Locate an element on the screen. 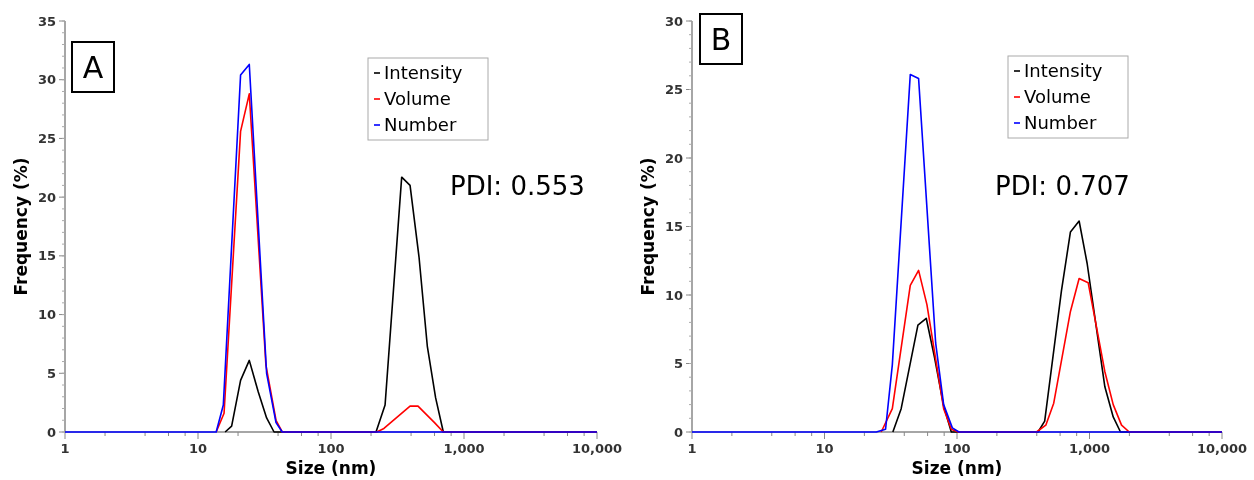  annotation: B is located at coordinates (721, 39).